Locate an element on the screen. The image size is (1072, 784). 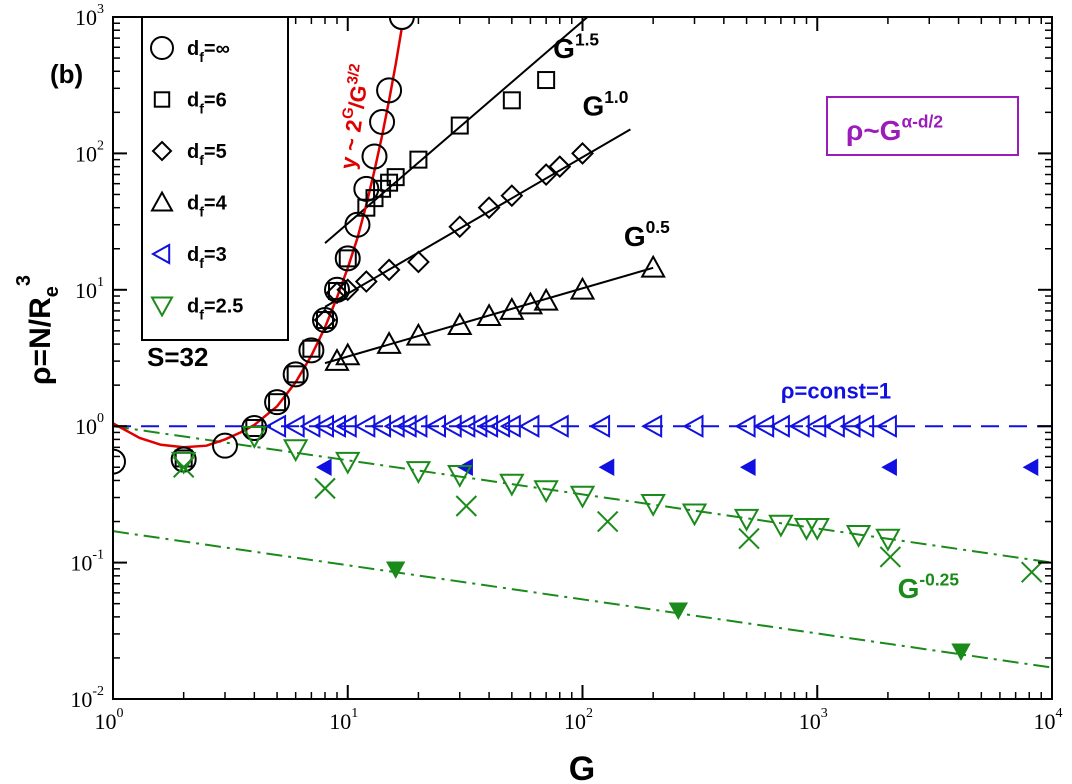
y-tick-label-exp: 2 is located at coordinates (100, 145).